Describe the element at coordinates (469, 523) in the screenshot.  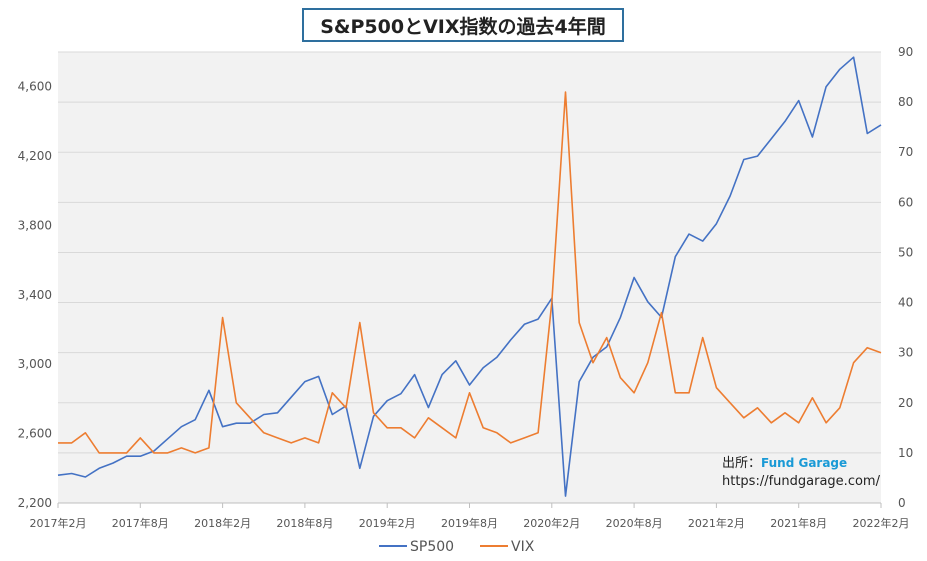
I see `x-tick-label: 2019年8月` at that location.